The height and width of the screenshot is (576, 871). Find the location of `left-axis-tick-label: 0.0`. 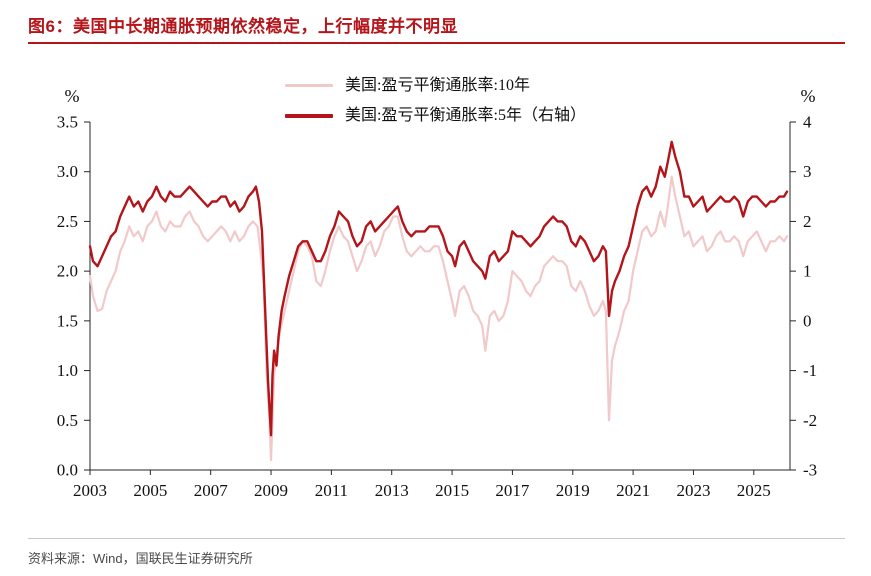

left-axis-tick-label: 0.0 is located at coordinates (67, 470).